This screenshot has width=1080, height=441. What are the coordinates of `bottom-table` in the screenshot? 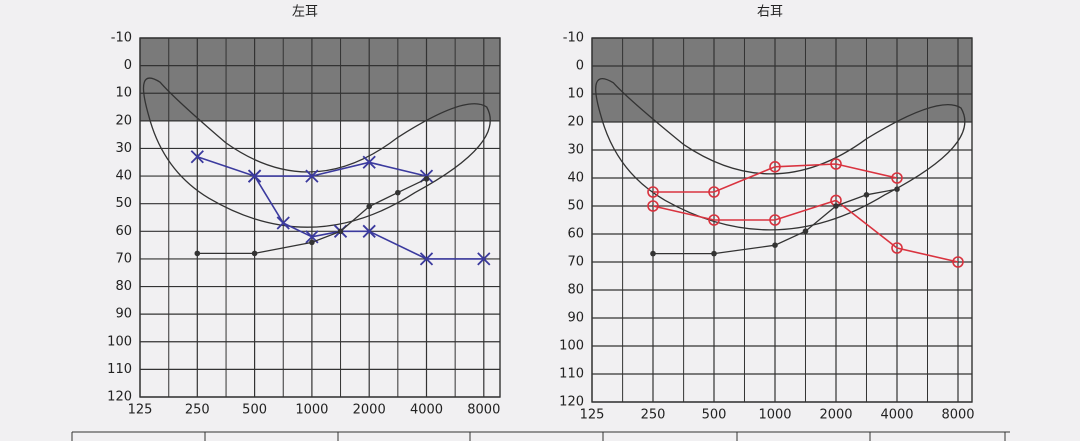 It's located at (540, 436).